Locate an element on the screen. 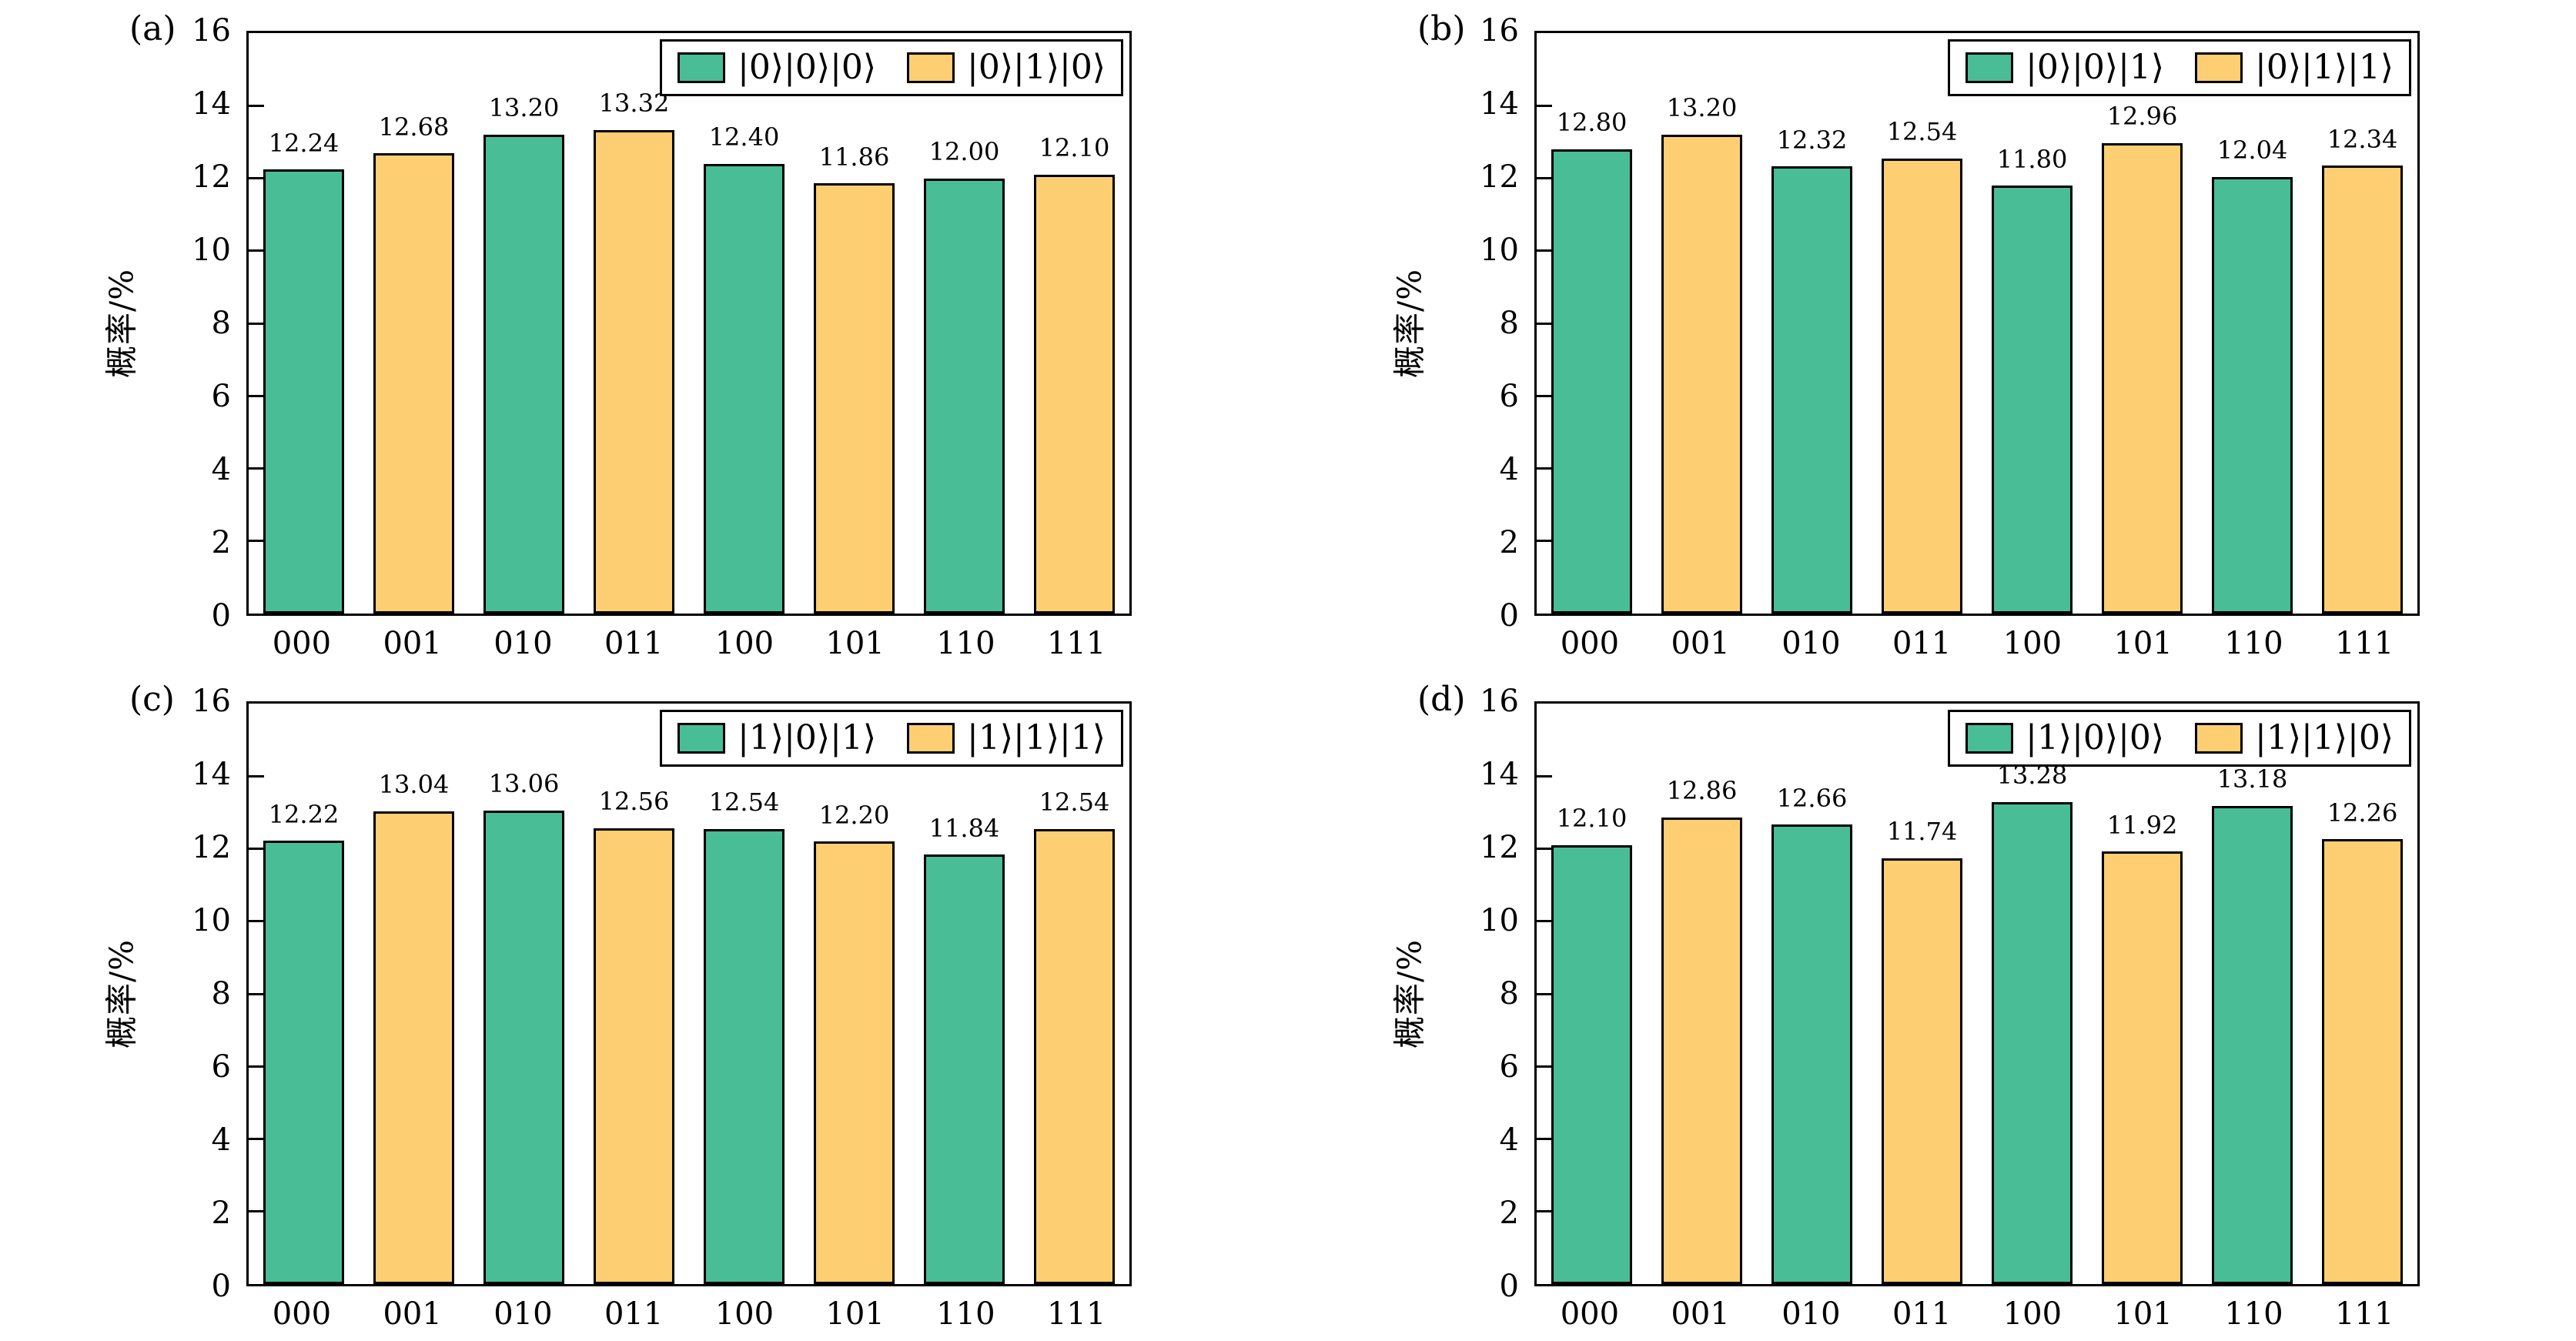  legend-label: |1⟩|0⟩|0⟩ is located at coordinates (2096, 737).